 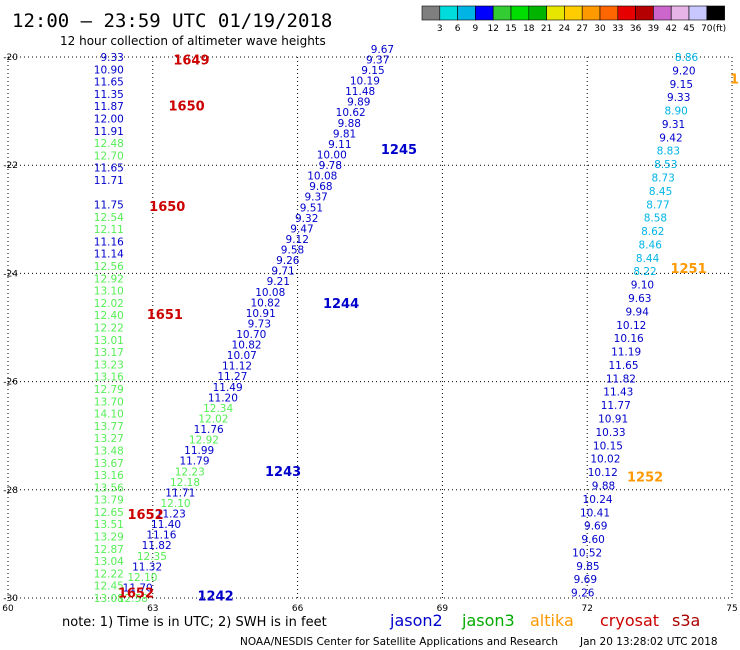 I want to click on swh-value: 10.24, so click(x=598, y=500).